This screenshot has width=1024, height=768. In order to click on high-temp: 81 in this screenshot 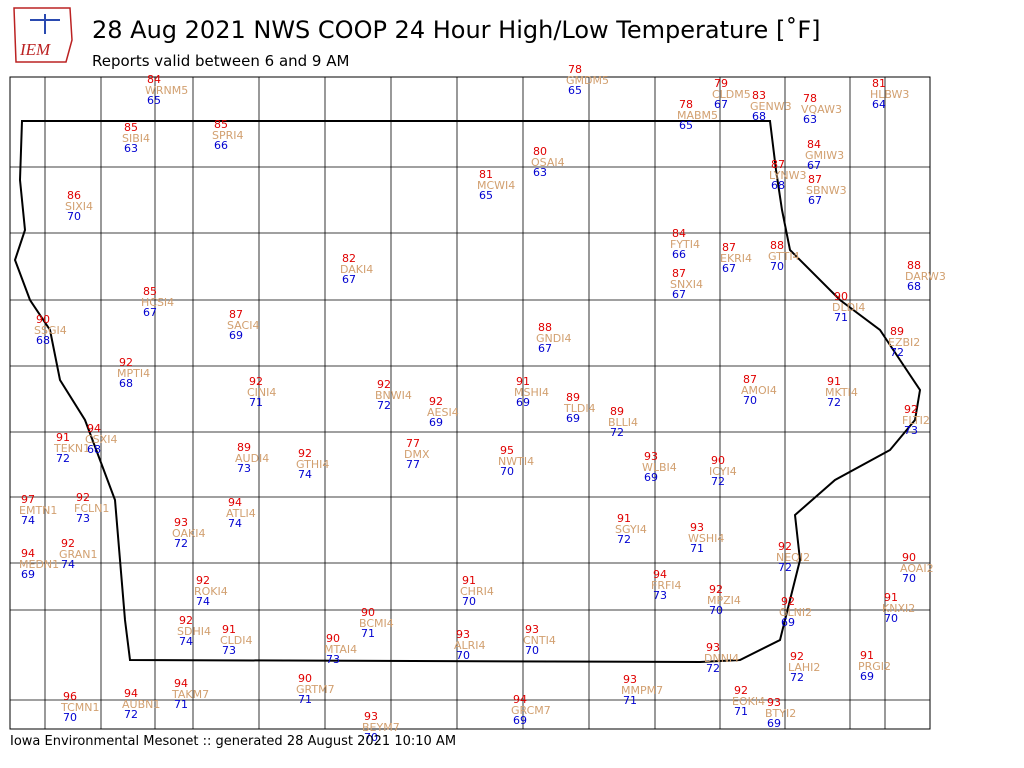, I will do `click(486, 174)`.